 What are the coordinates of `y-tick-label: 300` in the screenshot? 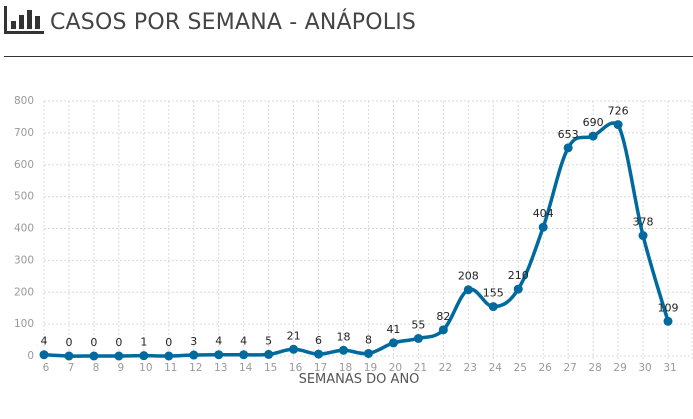 It's located at (24, 260).